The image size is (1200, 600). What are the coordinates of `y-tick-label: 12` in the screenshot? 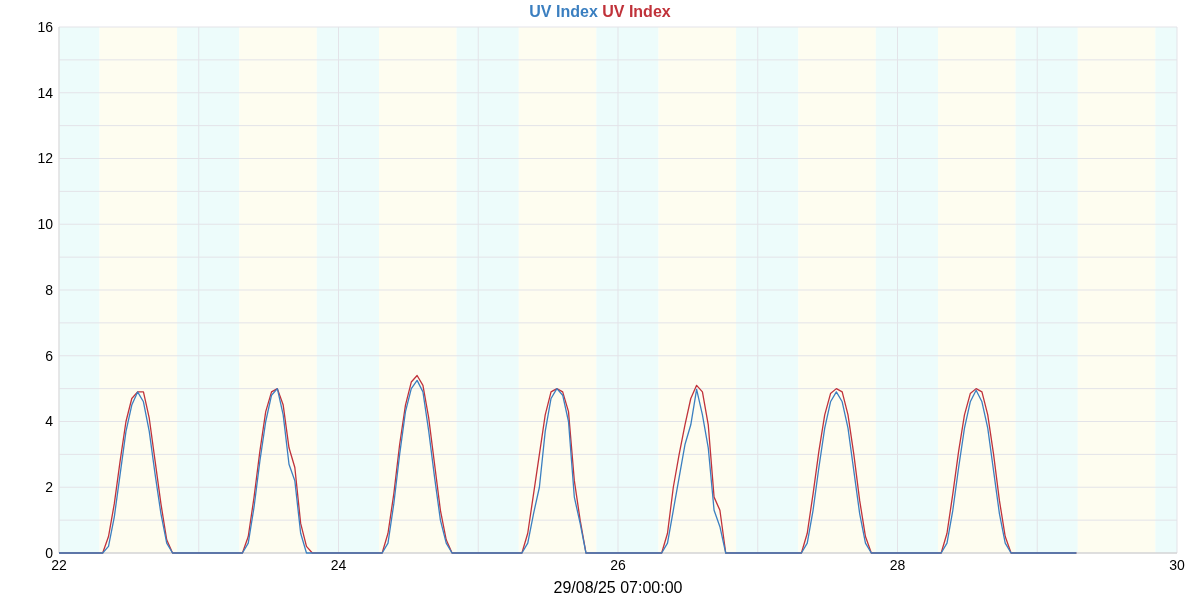 It's located at (45, 158).